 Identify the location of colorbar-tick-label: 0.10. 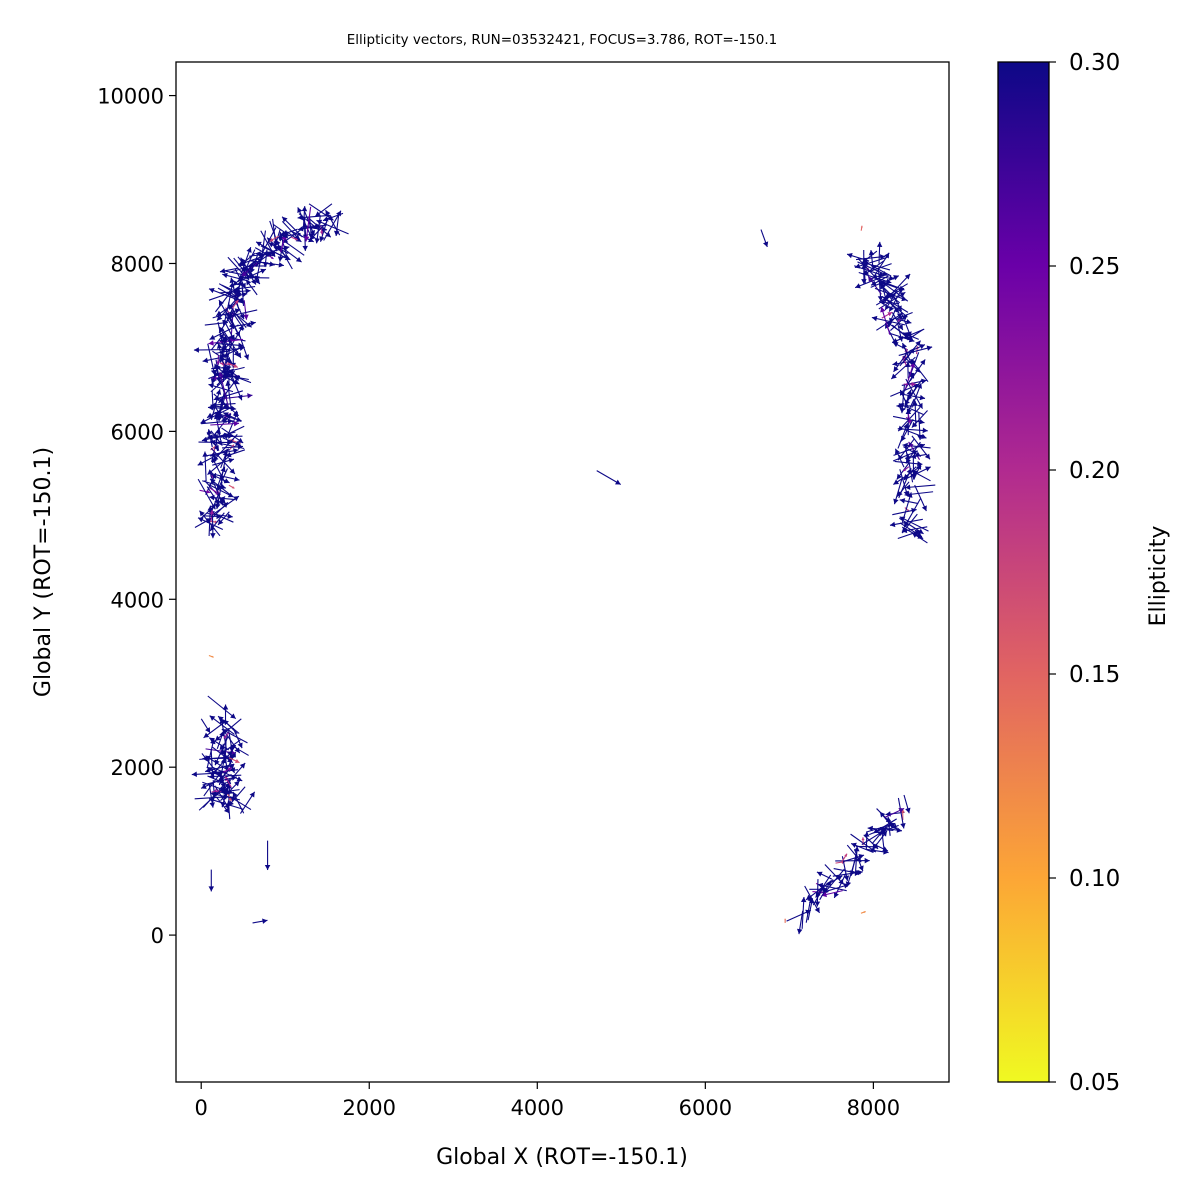
(1094, 879).